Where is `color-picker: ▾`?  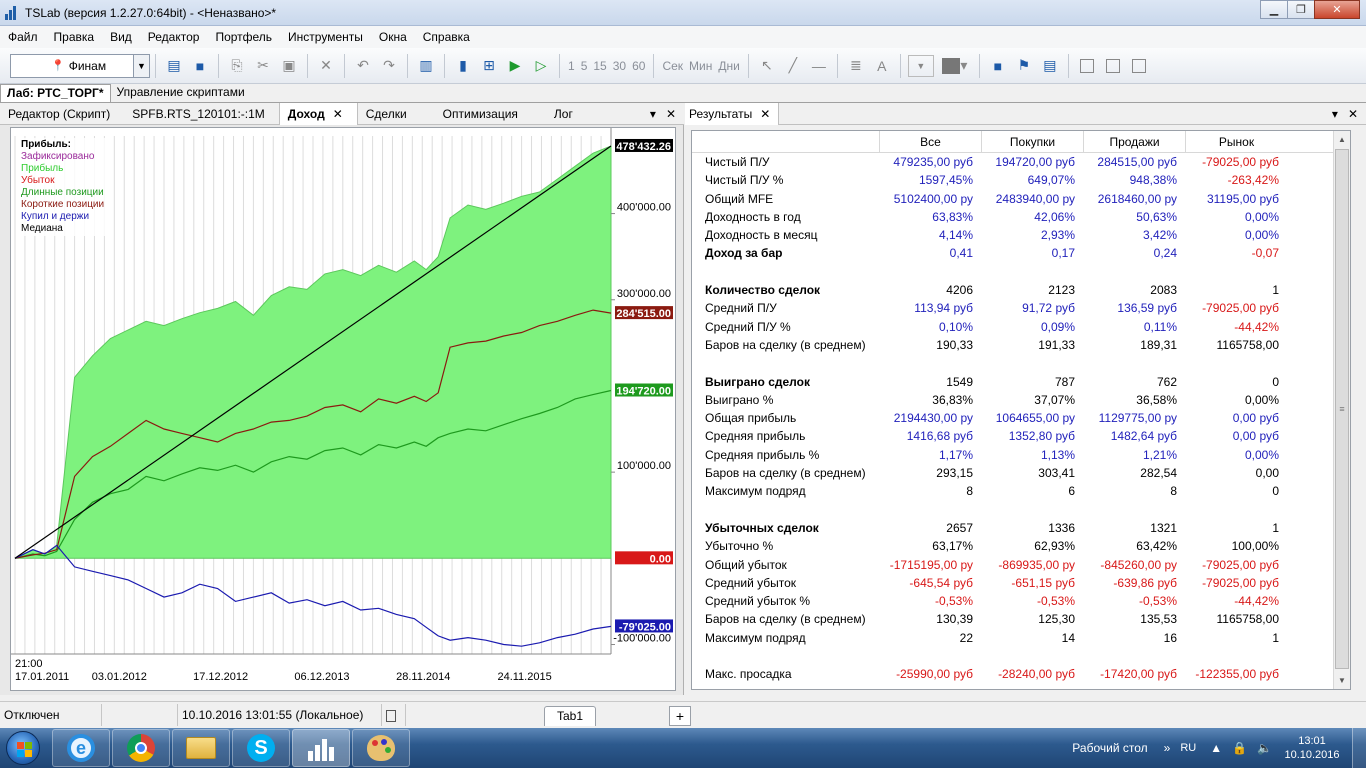
color-picker: ▾ is located at coordinates (955, 66).